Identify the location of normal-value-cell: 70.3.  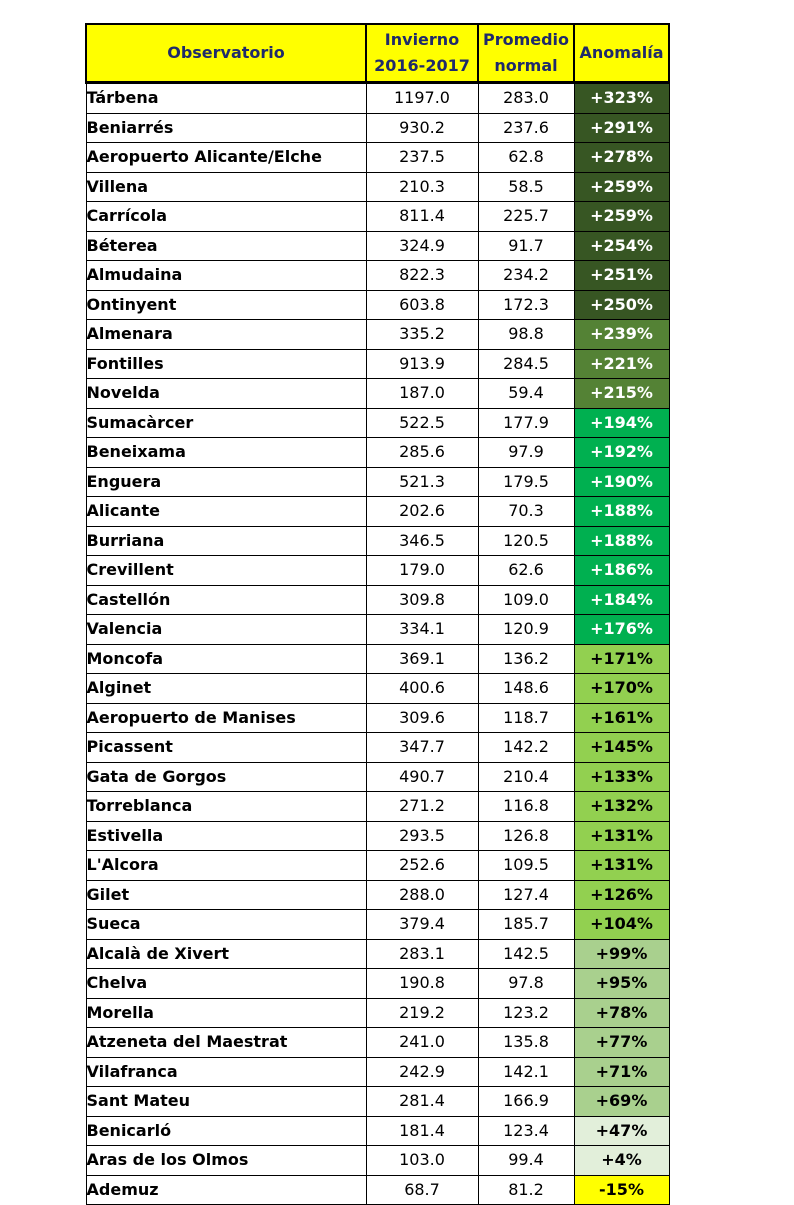
(526, 511).